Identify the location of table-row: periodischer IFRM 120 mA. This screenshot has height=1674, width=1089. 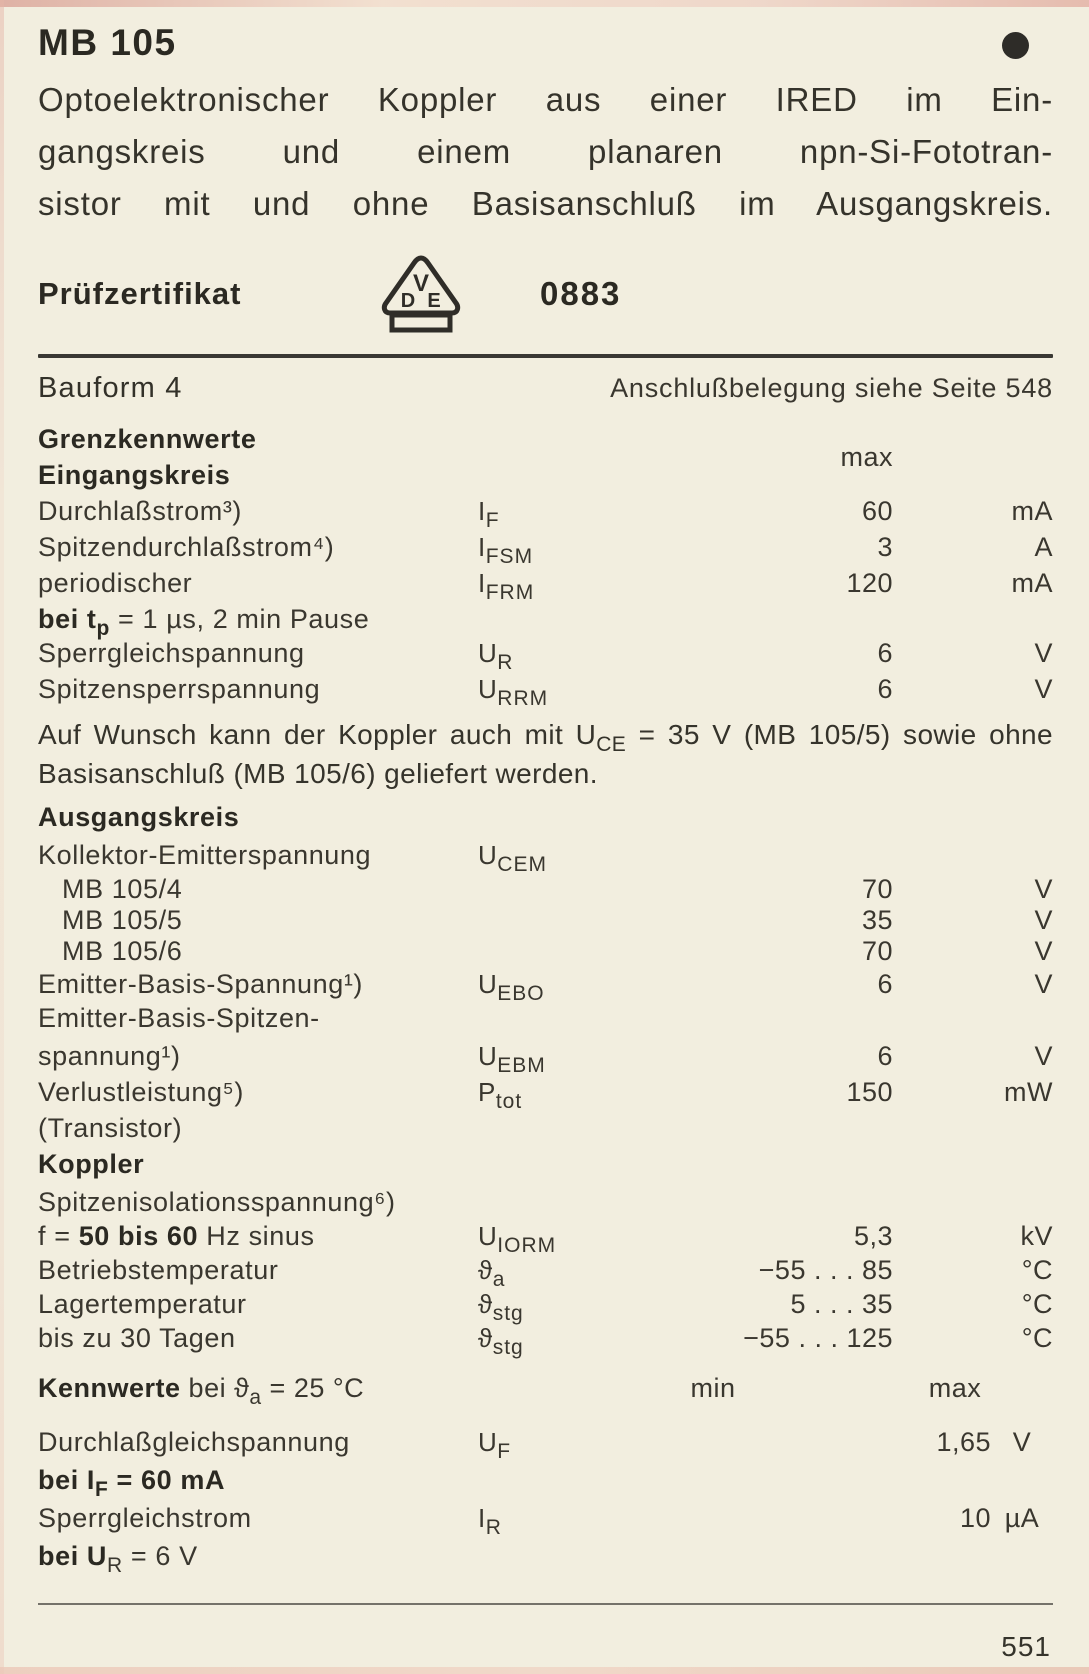
(545, 585).